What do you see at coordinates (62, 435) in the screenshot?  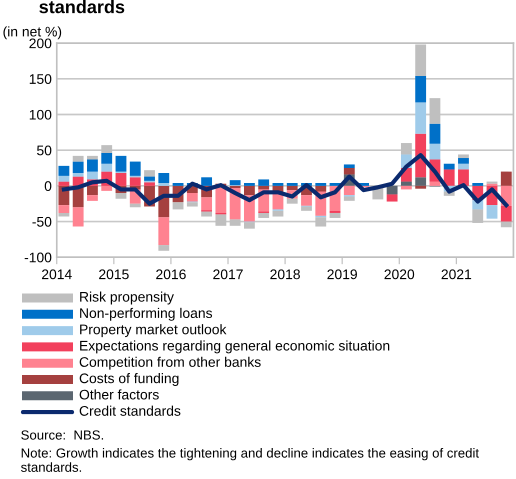 I see `source-note: Source: NBS.` at bounding box center [62, 435].